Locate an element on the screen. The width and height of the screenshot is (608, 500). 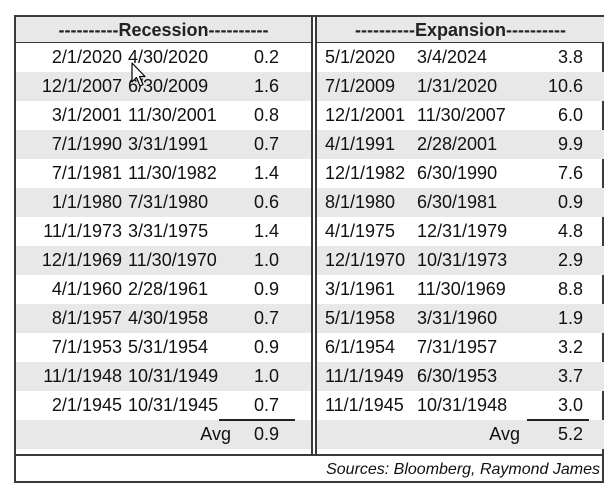
duration-cell: 3.7 is located at coordinates (570, 376).